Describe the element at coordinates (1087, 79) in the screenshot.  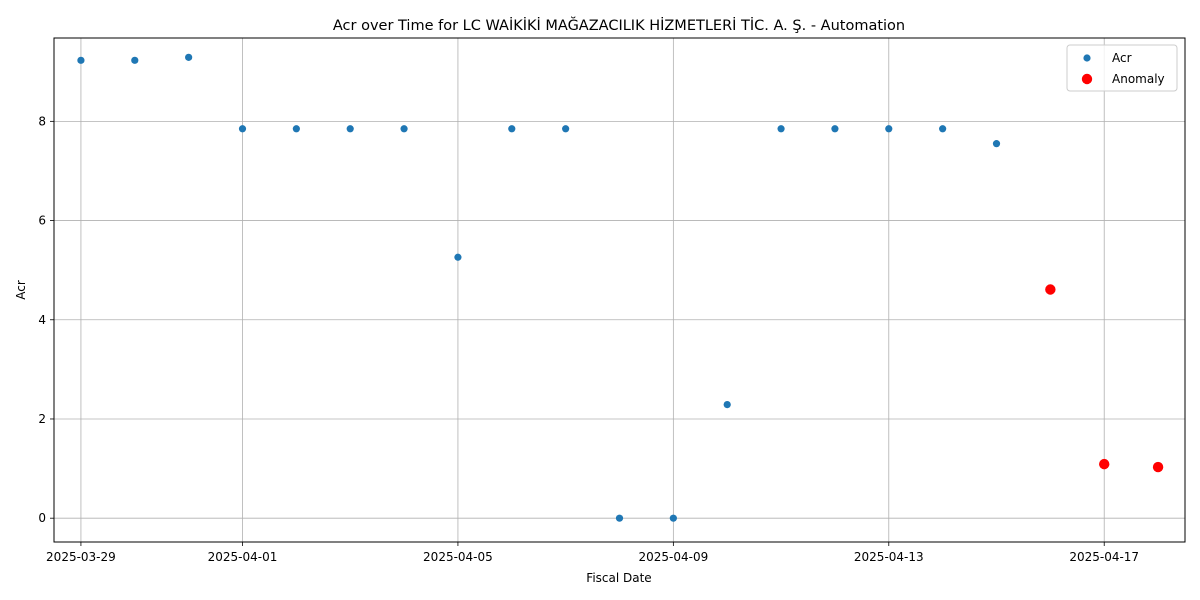
I see `legend-marker-anomaly` at that location.